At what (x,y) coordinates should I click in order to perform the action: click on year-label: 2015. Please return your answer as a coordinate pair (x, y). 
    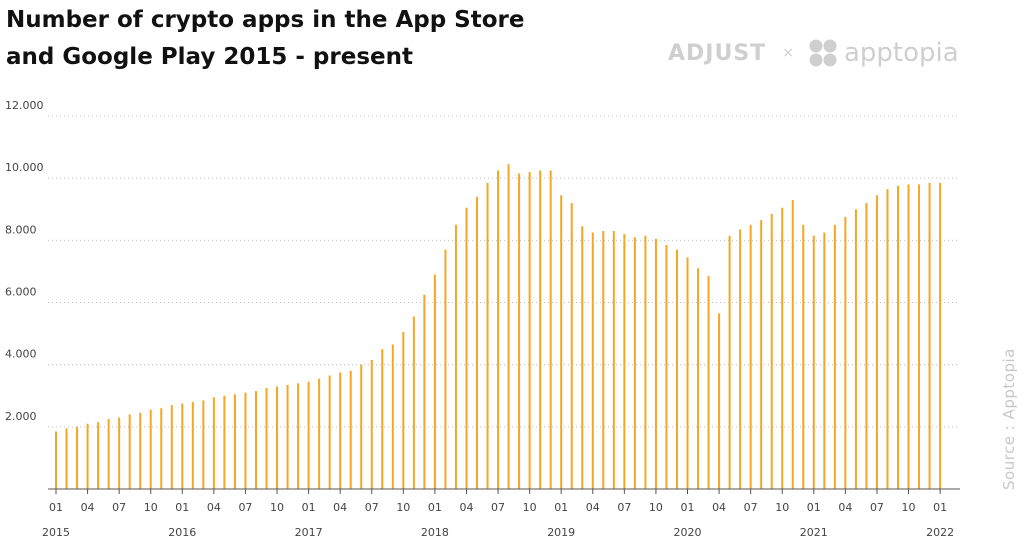
    Looking at the image, I should click on (56, 532).